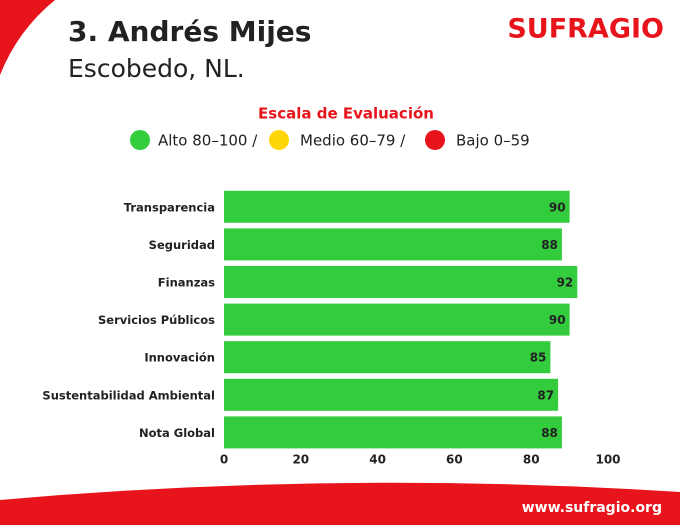  Describe the element at coordinates (346, 114) in the screenshot. I see `legend-title: Escala de Evaluación` at that location.